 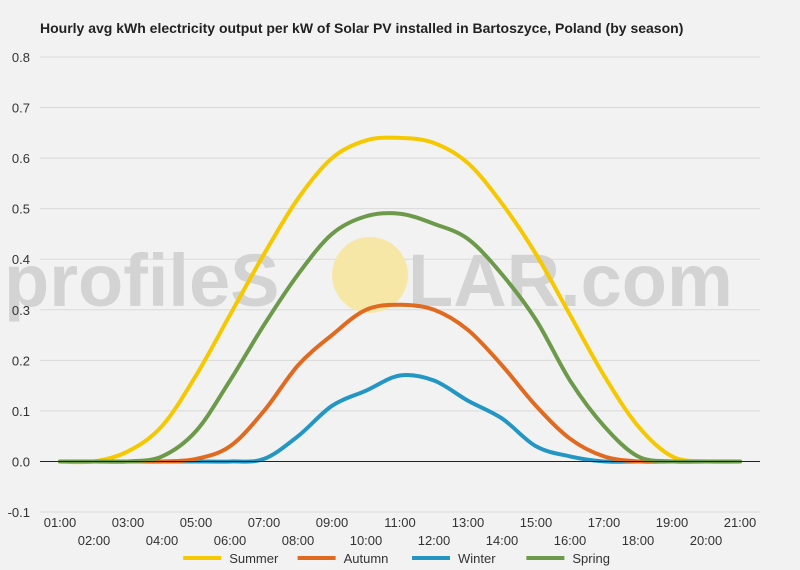 What do you see at coordinates (570, 280) in the screenshot?
I see `watermark-text-right: LAR.com` at bounding box center [570, 280].